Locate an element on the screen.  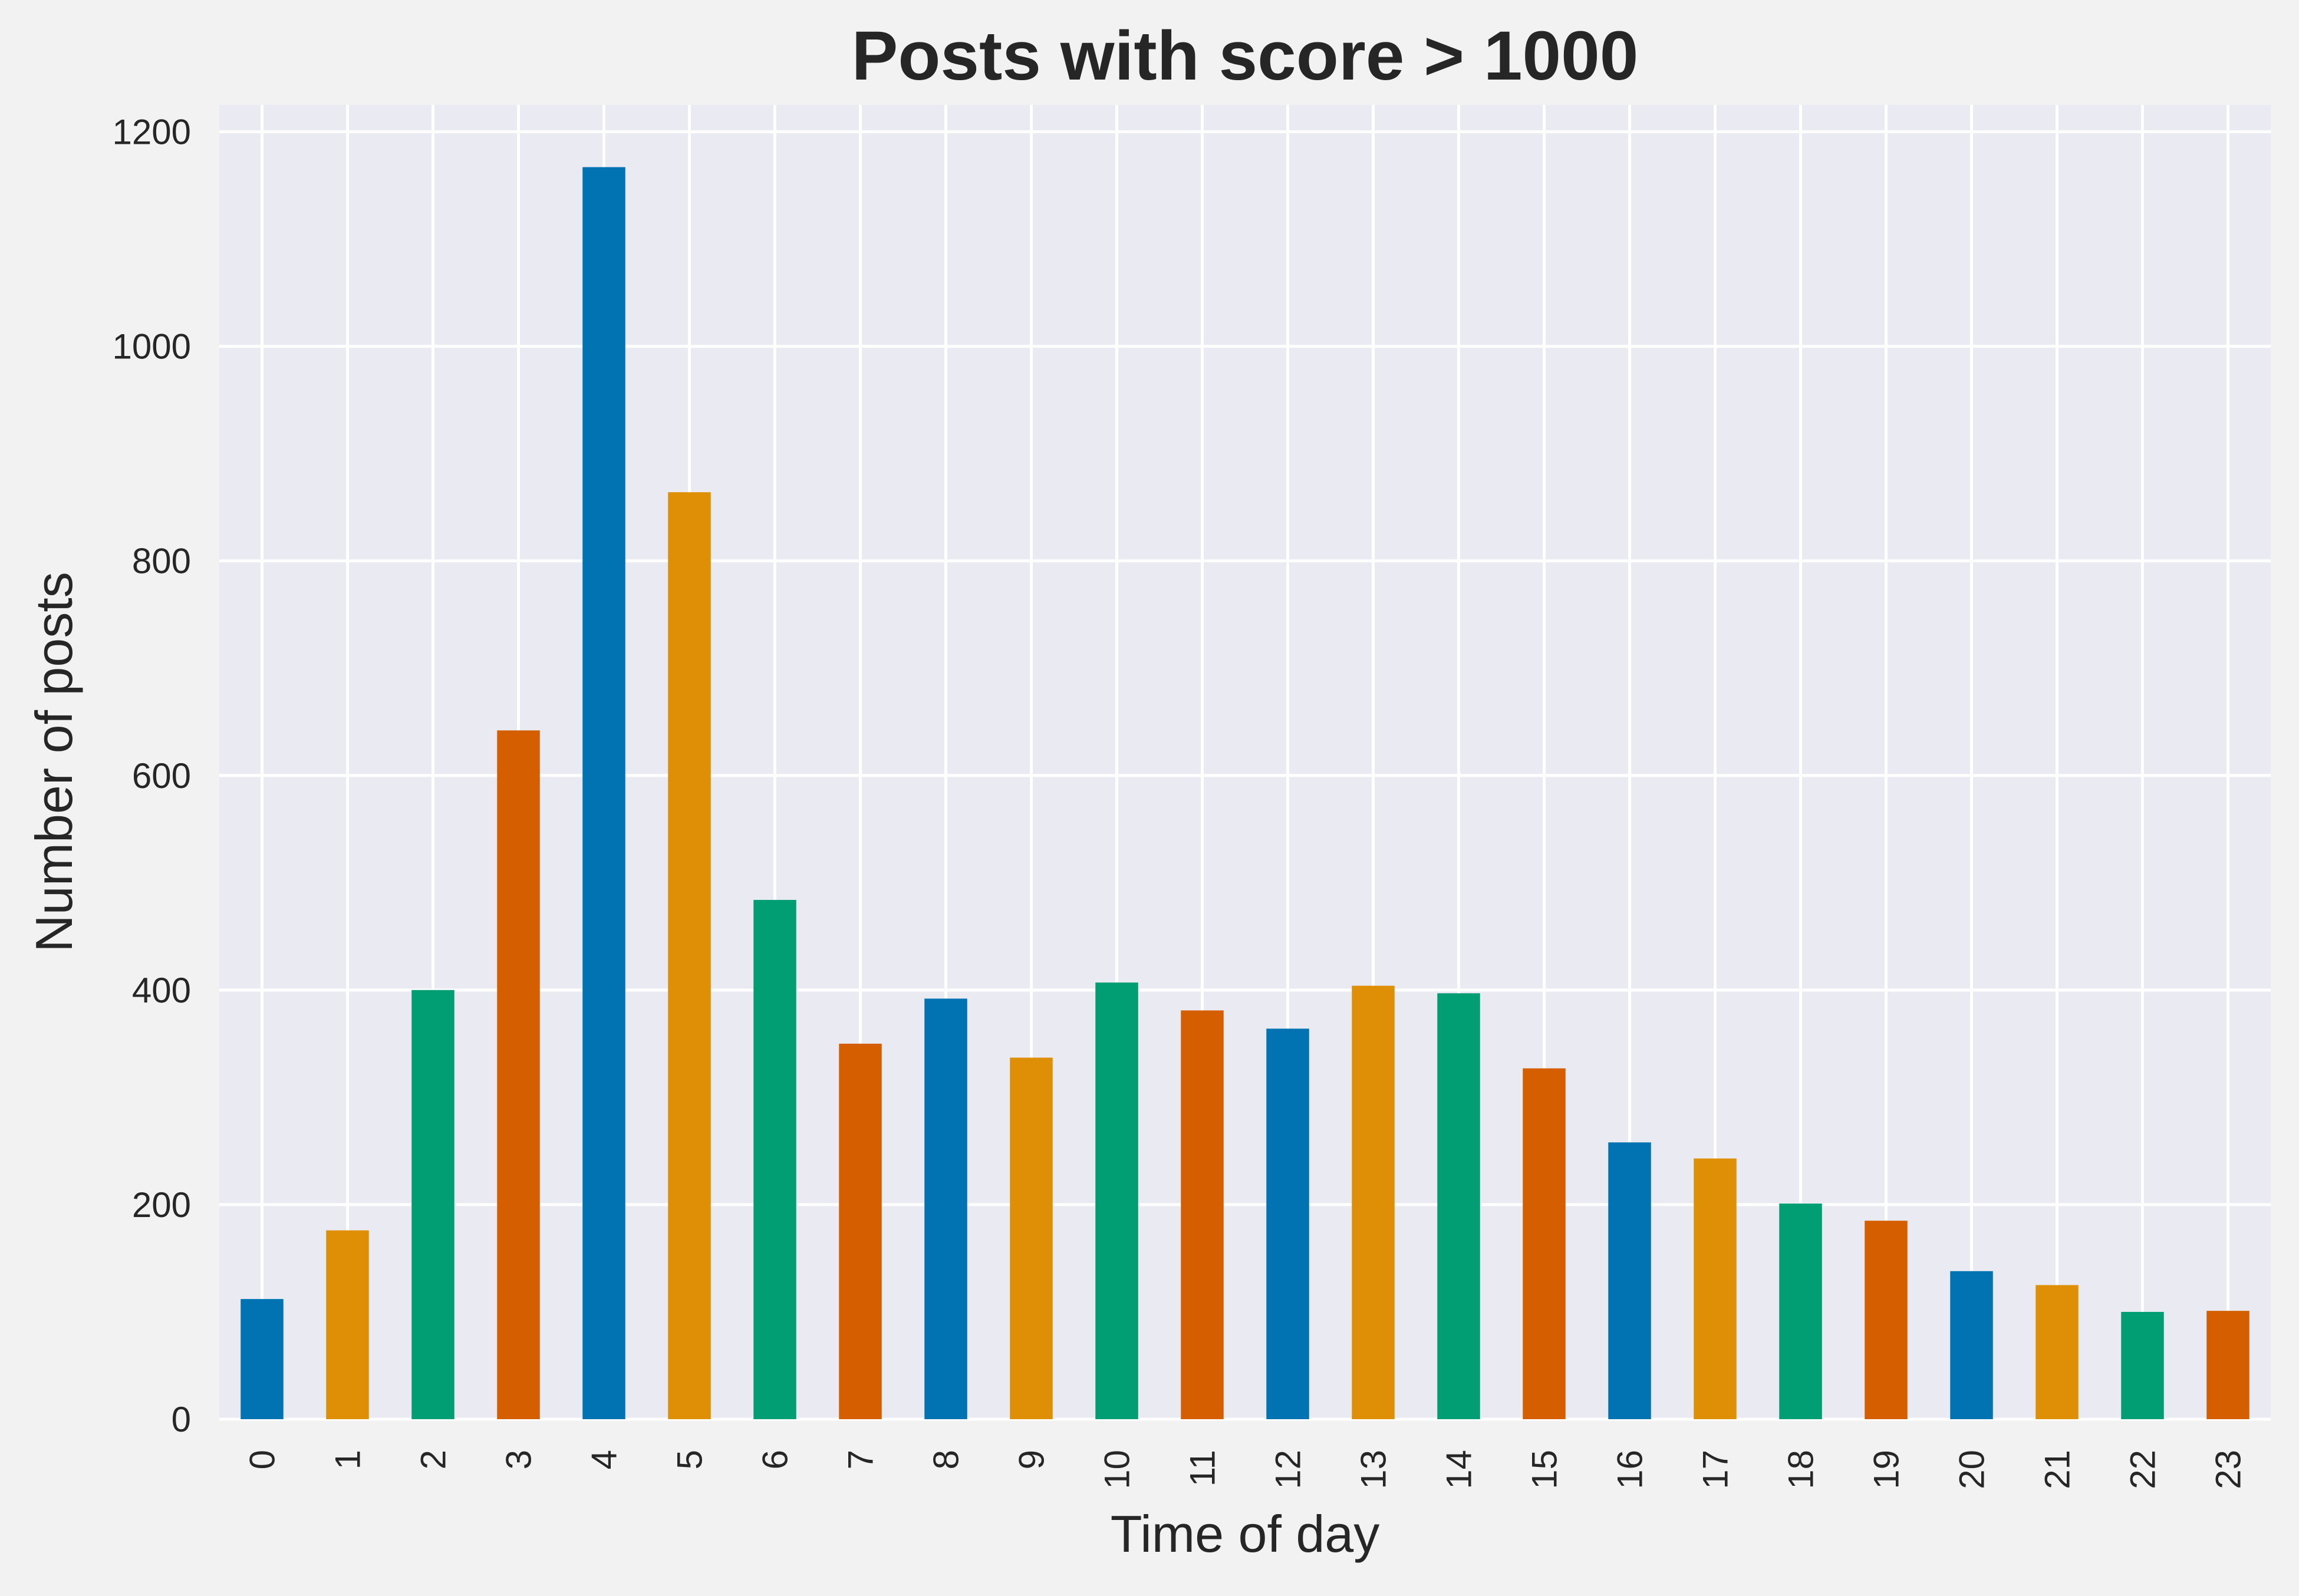
x-tick-label: 18 is located at coordinates (1801, 1470).